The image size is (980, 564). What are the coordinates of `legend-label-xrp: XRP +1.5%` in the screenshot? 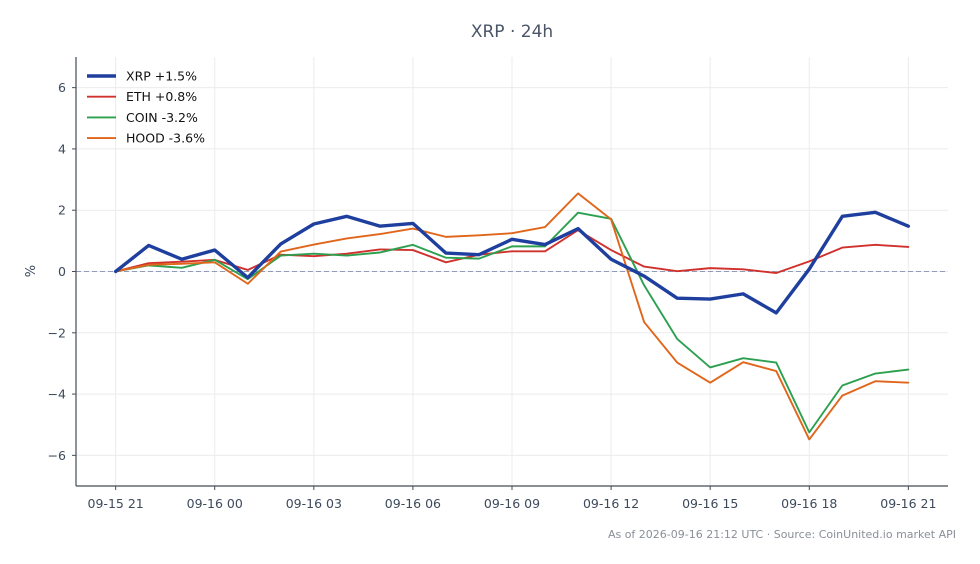 It's located at (161, 76).